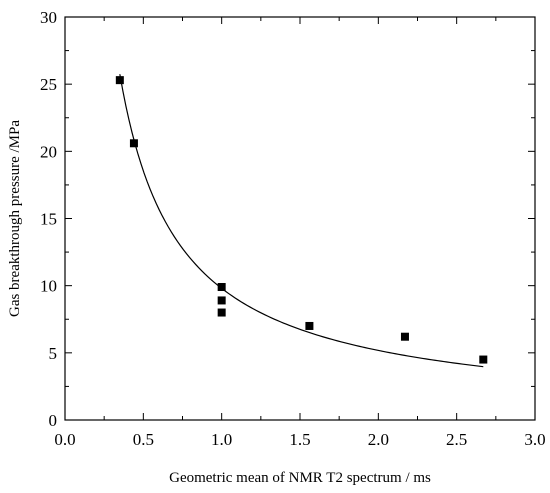 This screenshot has width=550, height=493. Describe the element at coordinates (534, 439) in the screenshot. I see `x-tick-label: 3.0` at that location.